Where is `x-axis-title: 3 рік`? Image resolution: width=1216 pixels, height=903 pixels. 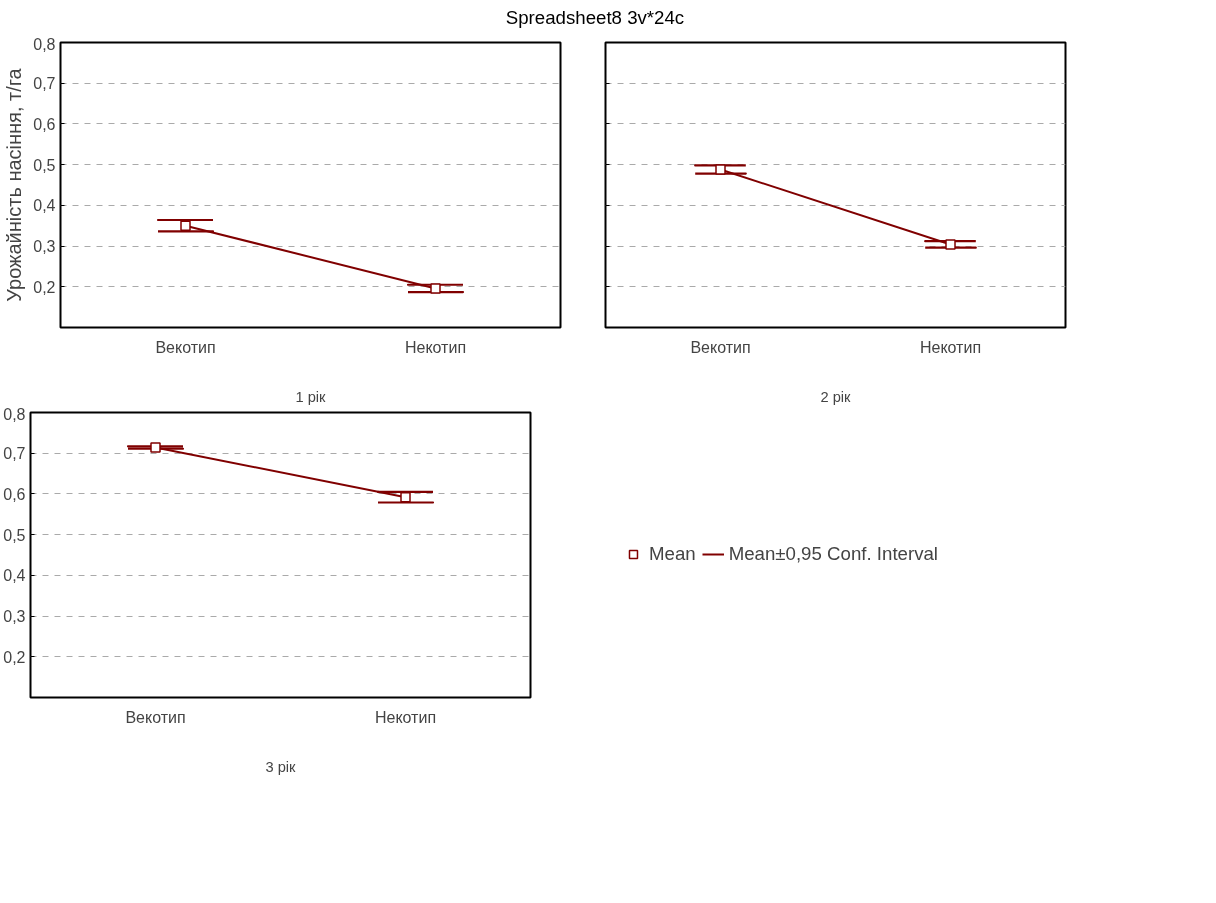 x-axis-title: 3 рік is located at coordinates (281, 766).